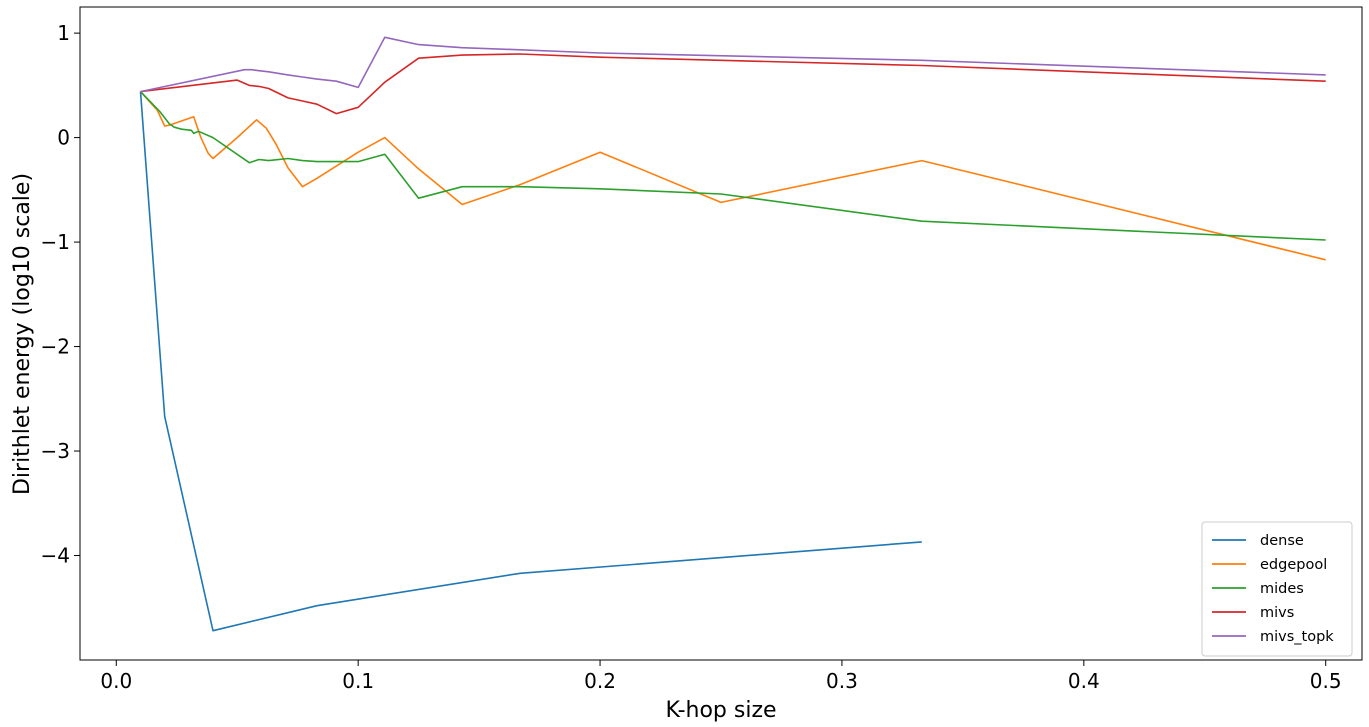  Describe the element at coordinates (1282, 541) in the screenshot. I see `legend-label: dense` at that location.